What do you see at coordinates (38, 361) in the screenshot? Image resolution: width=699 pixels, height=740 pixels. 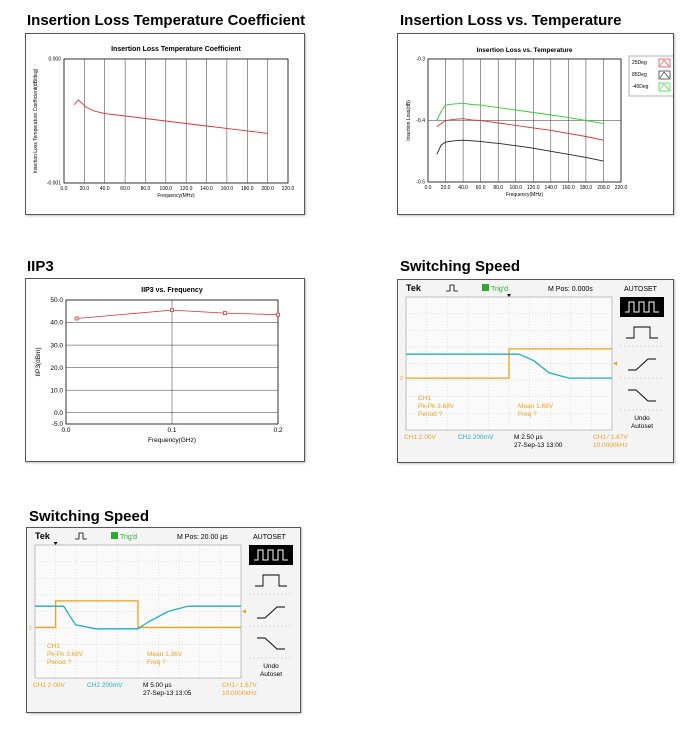 I see `y-axis-label: IIP3(dBm)` at bounding box center [38, 361].